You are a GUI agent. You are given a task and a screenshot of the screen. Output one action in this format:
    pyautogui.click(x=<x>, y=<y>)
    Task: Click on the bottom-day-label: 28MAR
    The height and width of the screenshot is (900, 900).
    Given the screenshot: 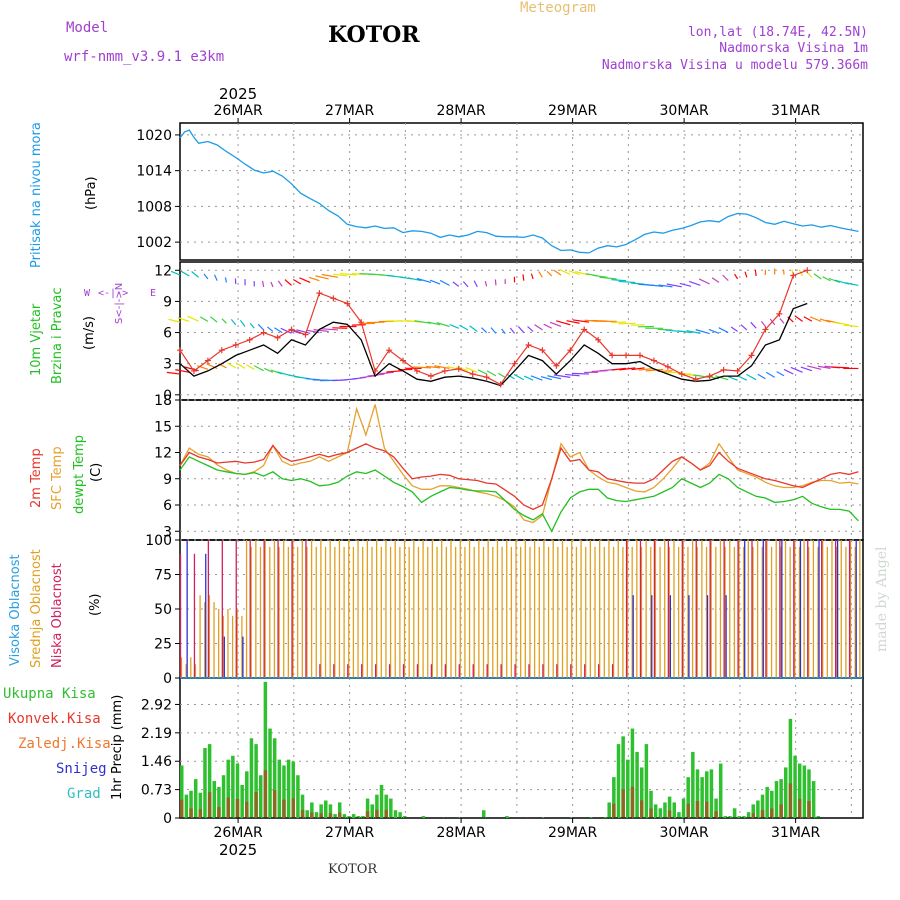 What is the action you would take?
    pyautogui.click(x=460, y=833)
    